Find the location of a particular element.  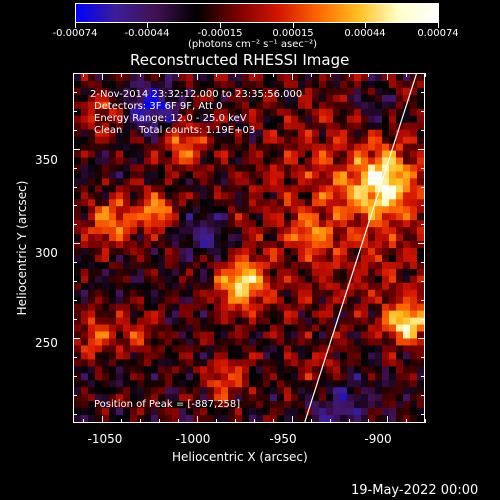

y-major-tick is located at coordinates (421, 149).